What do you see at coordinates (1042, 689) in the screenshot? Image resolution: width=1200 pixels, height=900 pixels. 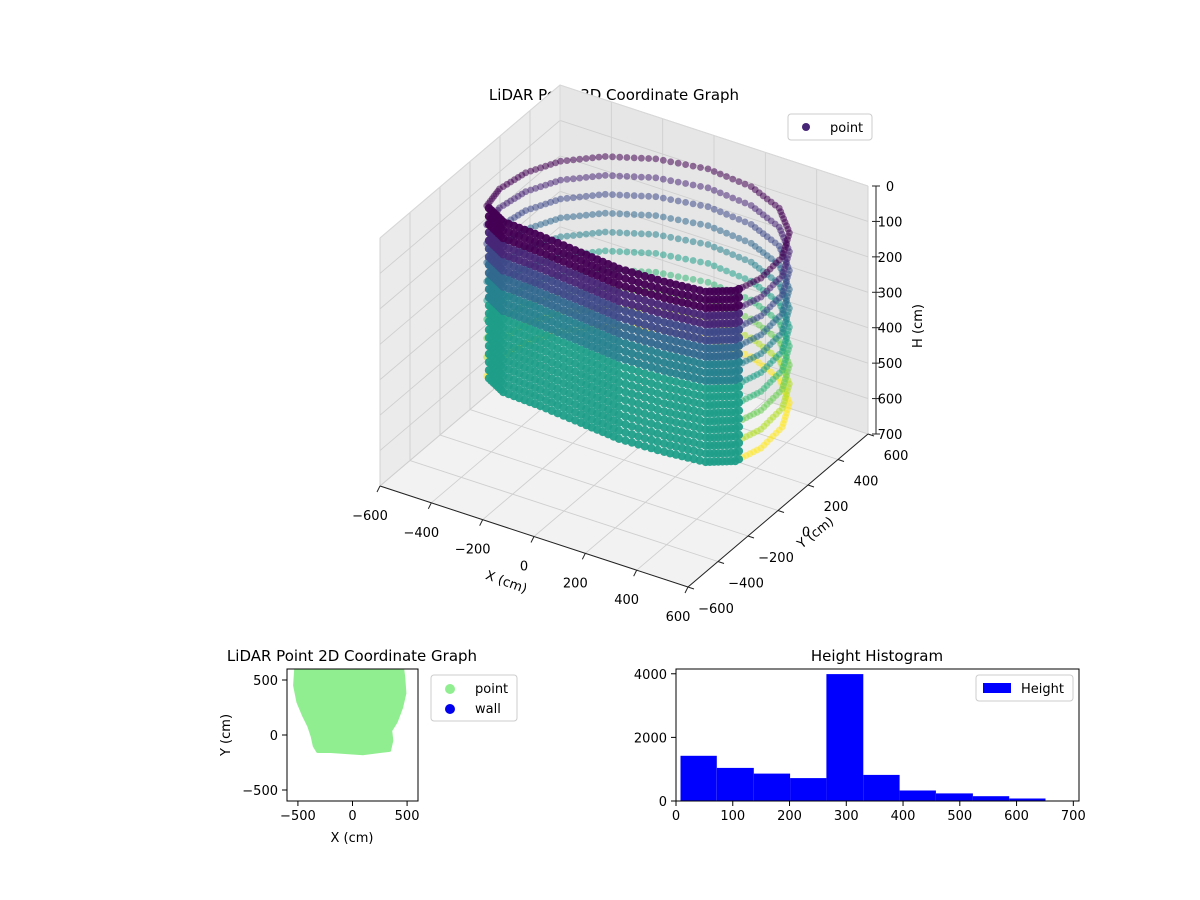 I see `chart-histogram-legend-label: Height` at bounding box center [1042, 689].